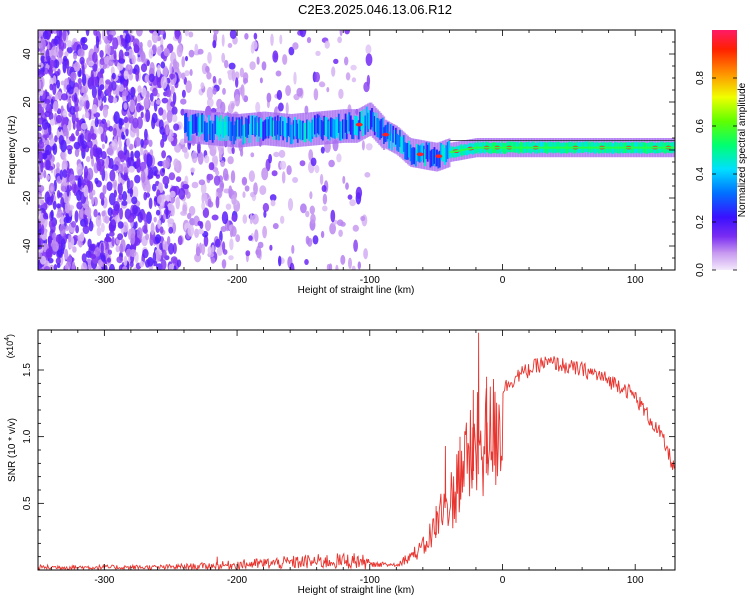 Image resolution: width=750 pixels, height=600 pixels. Describe the element at coordinates (700, 126) in the screenshot. I see `colorbar-tick-label: 0.6` at that location.